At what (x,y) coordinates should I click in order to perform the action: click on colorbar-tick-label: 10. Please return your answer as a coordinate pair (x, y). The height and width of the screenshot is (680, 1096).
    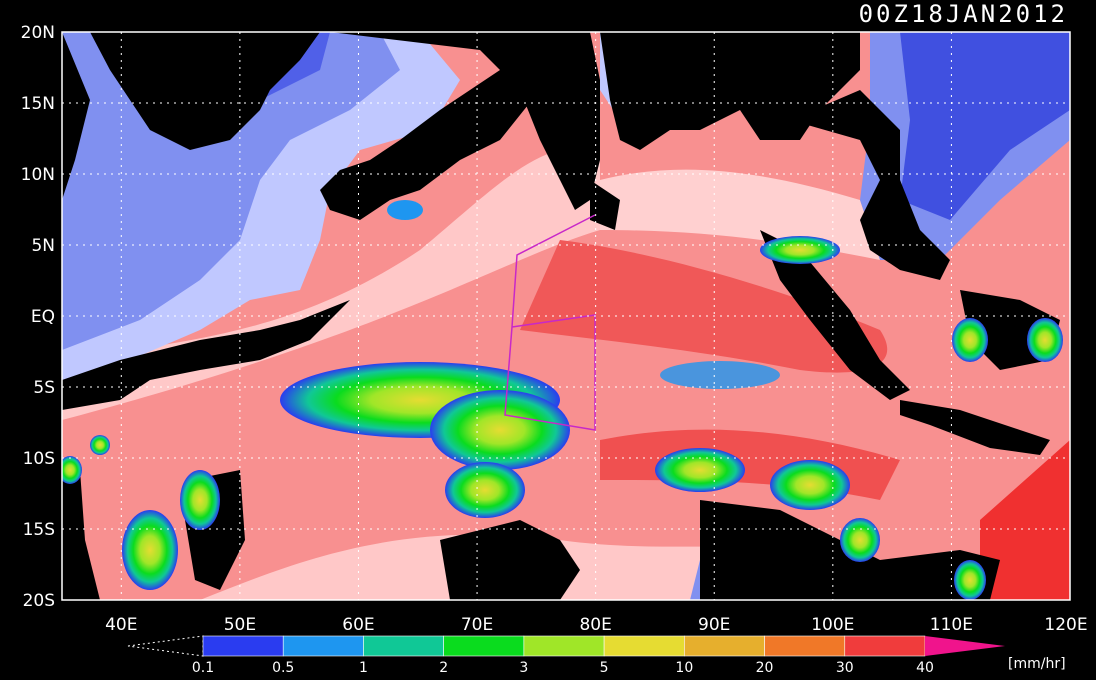
    Looking at the image, I should click on (684, 668).